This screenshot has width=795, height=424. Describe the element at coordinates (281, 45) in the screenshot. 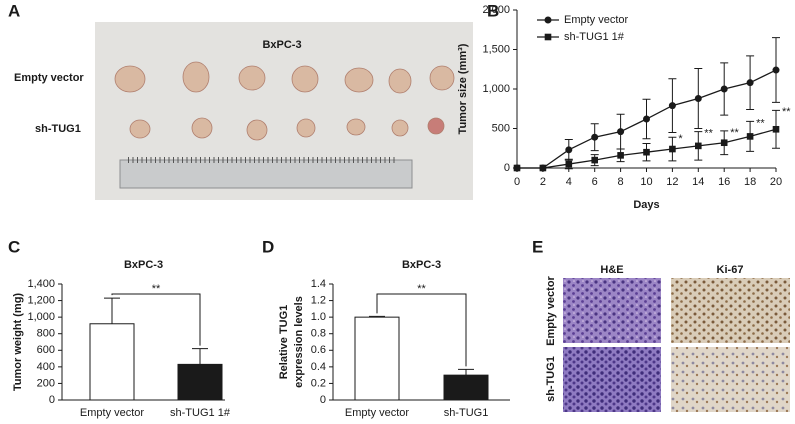

I see `photo-title: BxPC-3` at that location.